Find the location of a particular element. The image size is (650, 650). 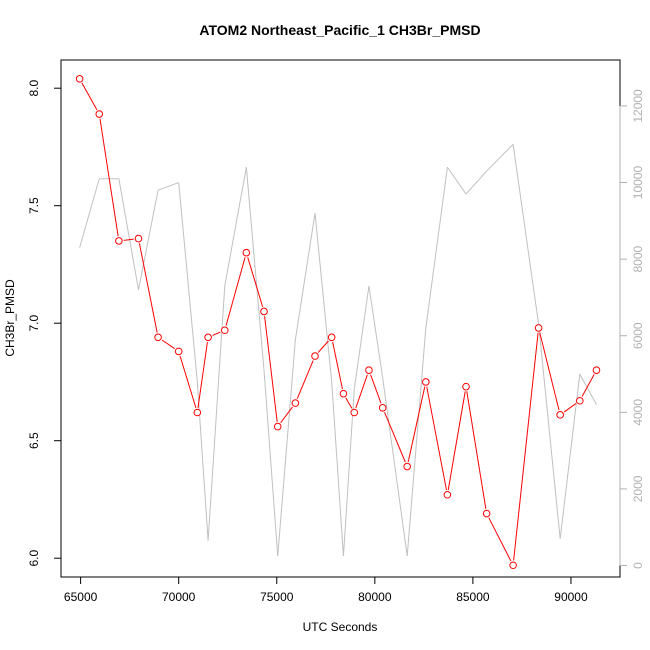

x-axis-label: UTC Seconds is located at coordinates (340, 627).